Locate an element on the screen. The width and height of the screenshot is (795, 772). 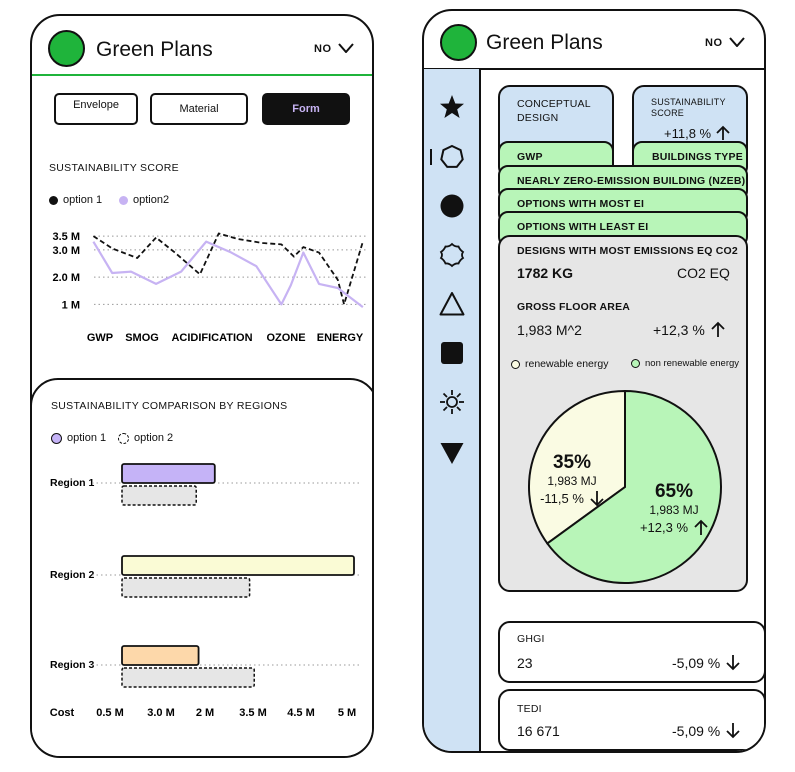
x-tick-label: ENERGY is located at coordinates (340, 338).